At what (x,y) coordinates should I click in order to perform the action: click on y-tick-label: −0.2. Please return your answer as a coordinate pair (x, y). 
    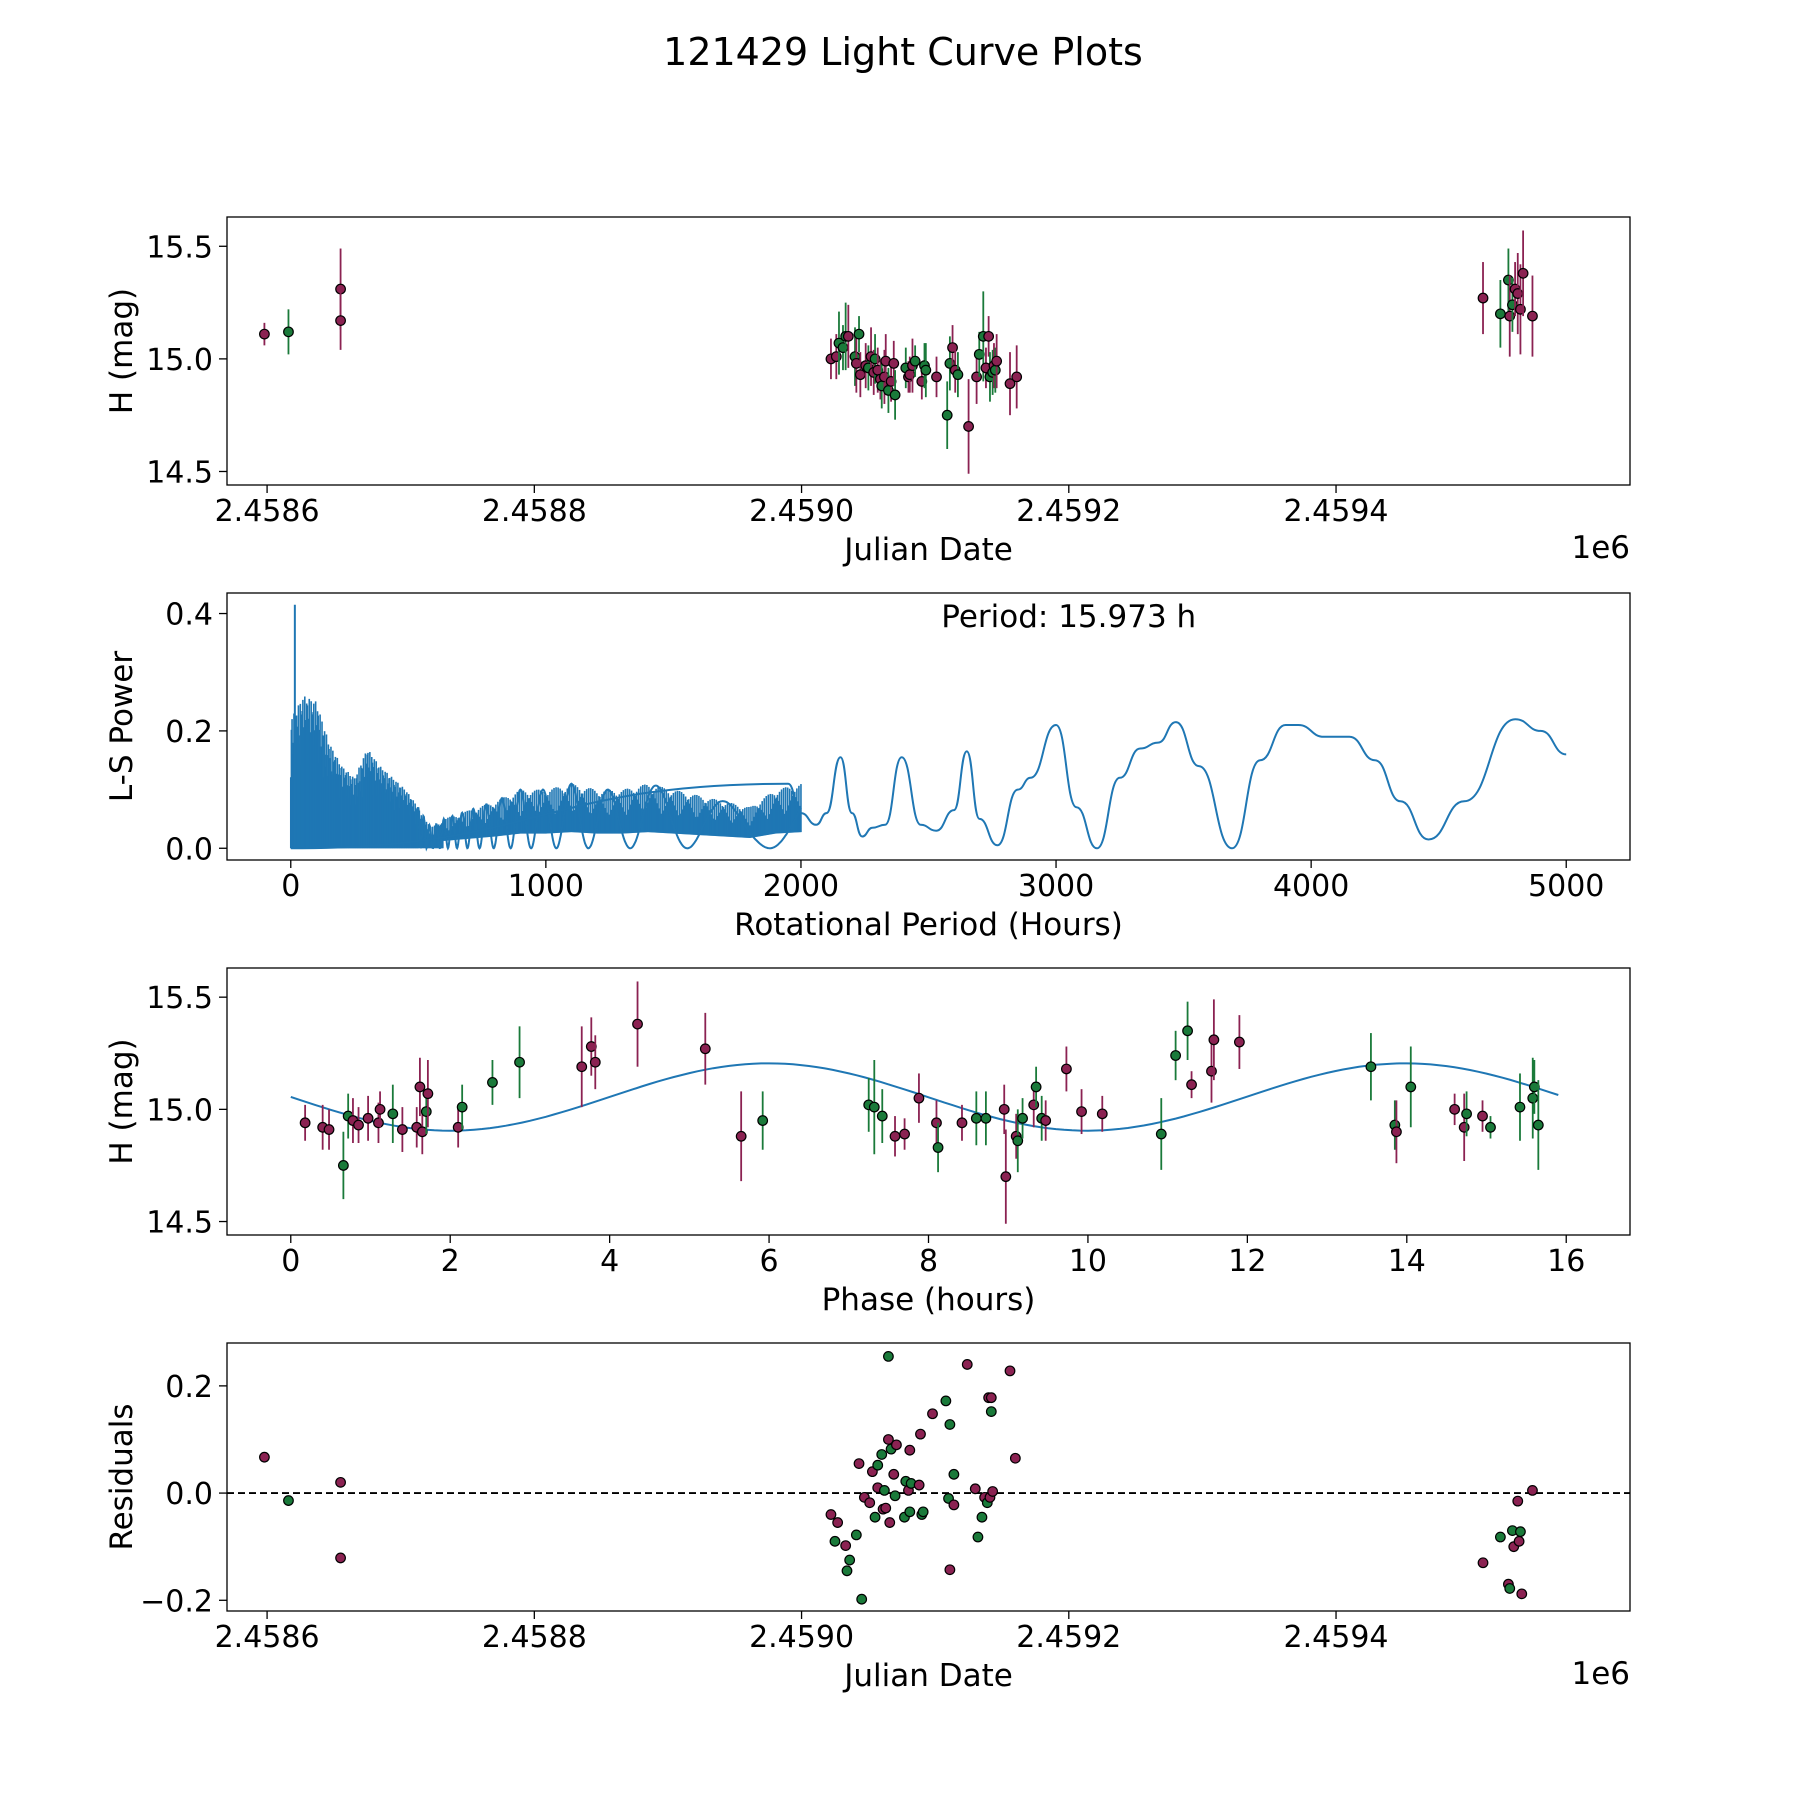
    Looking at the image, I should click on (176, 1601).